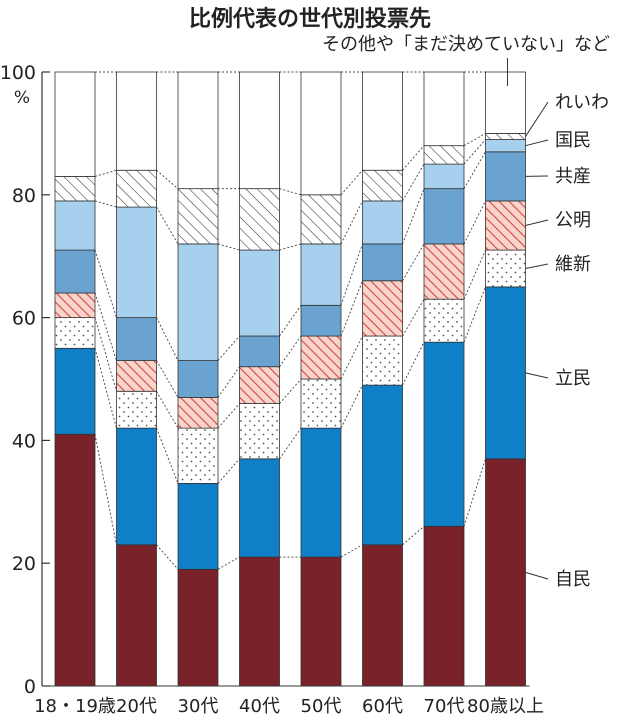  What do you see at coordinates (198, 706) in the screenshot?
I see `x-tick-label: 30代` at bounding box center [198, 706].